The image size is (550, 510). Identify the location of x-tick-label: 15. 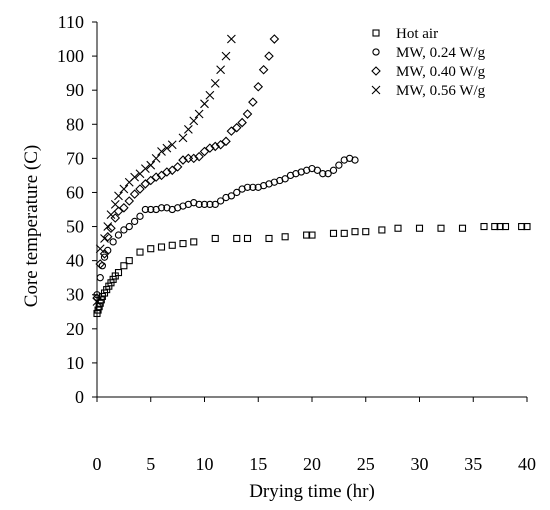
(258, 464).